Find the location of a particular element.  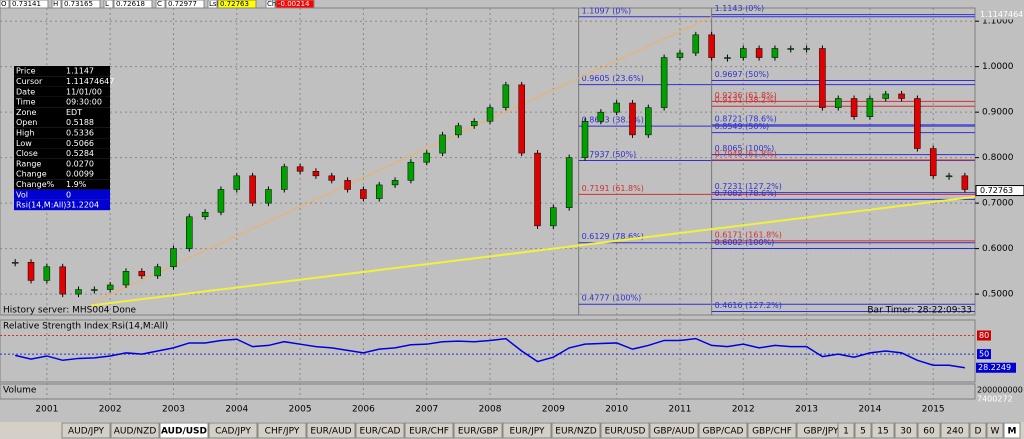

field-key: Lst is located at coordinates (214, 4).